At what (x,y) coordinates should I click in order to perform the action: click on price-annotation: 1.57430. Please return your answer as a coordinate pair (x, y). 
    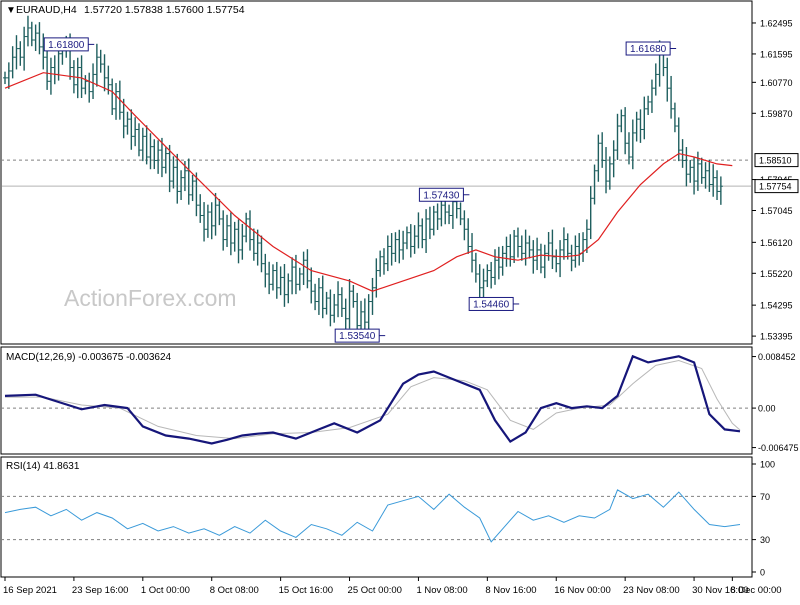
    Looking at the image, I should click on (444, 194).